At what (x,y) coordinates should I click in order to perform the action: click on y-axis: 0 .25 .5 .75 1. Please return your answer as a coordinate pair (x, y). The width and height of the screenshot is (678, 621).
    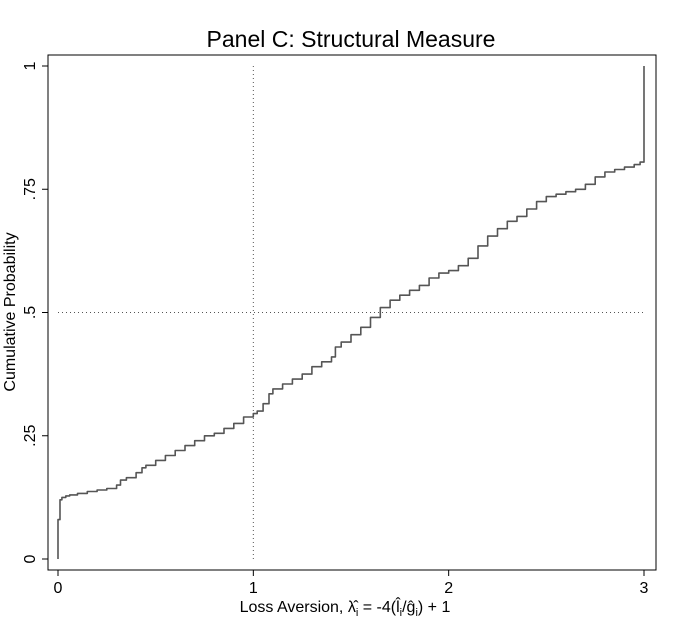
    Looking at the image, I should click on (35, 312).